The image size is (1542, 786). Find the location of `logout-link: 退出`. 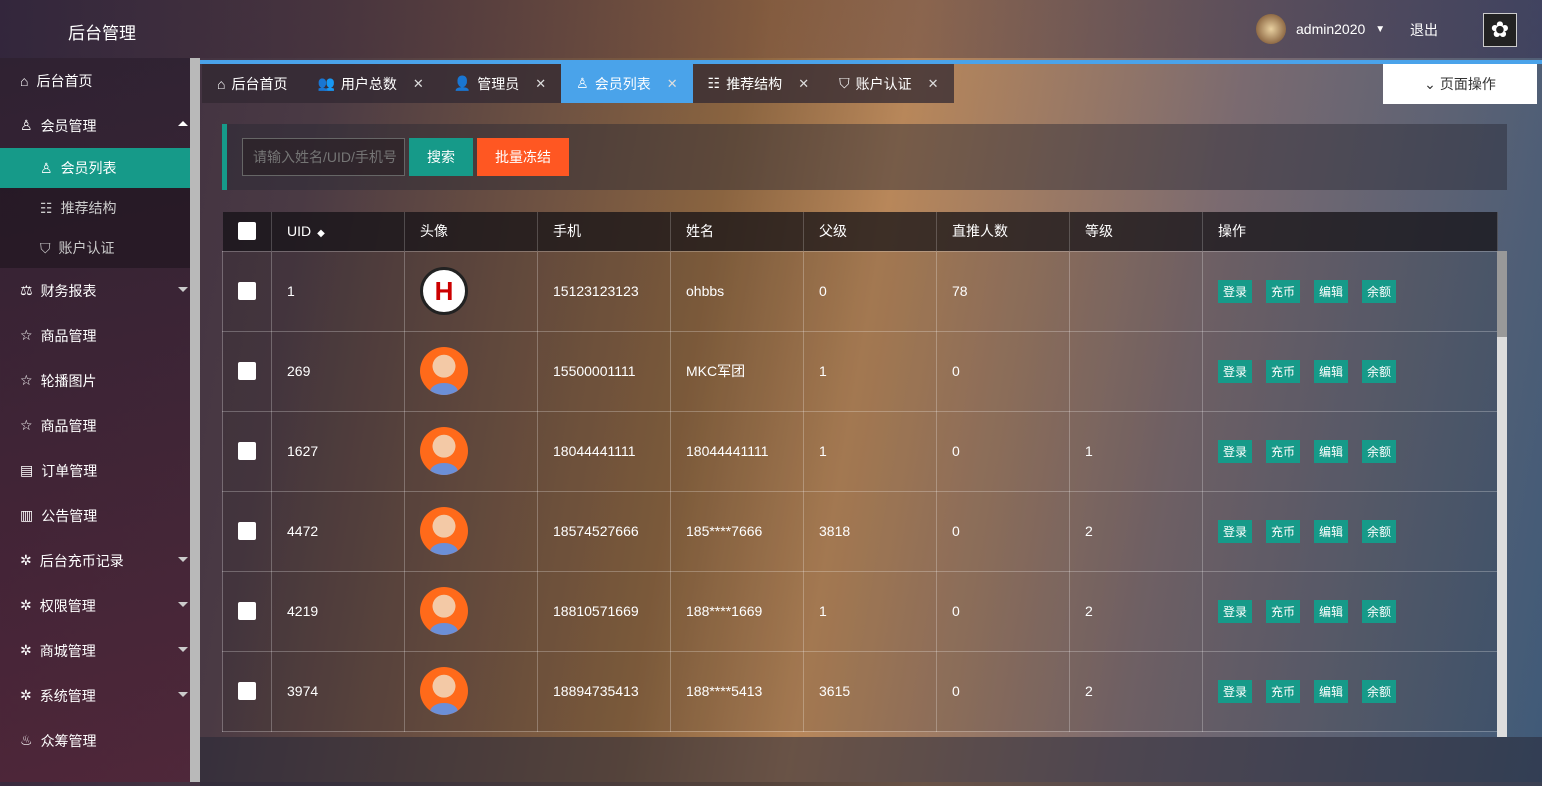

logout-link: 退出 is located at coordinates (1424, 30).